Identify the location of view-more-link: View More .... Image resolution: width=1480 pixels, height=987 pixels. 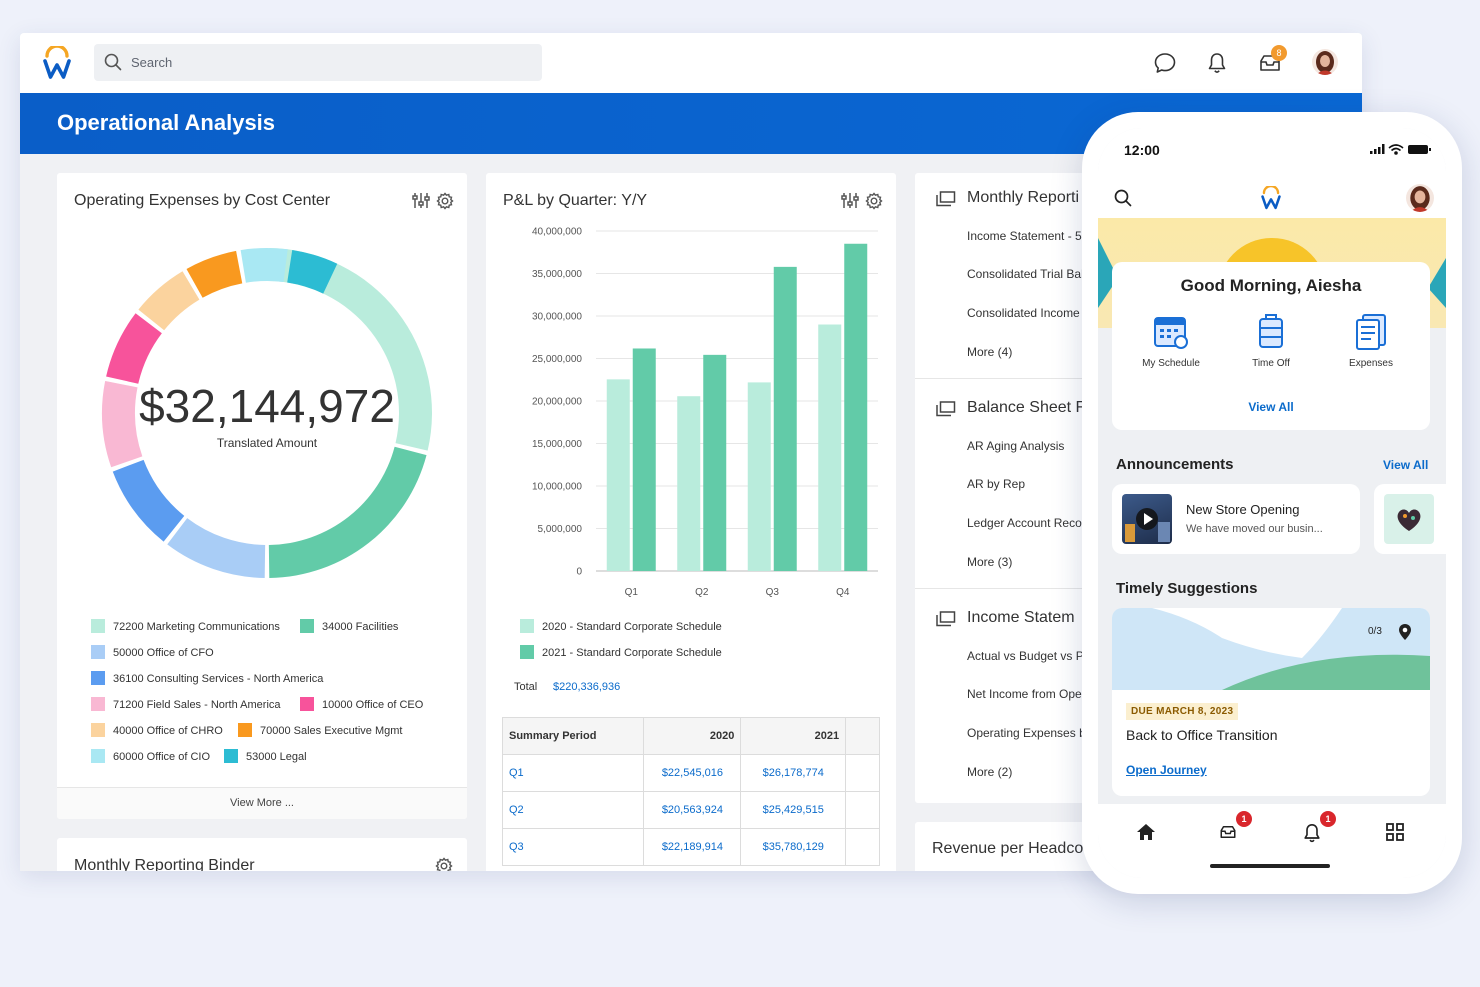
(262, 803).